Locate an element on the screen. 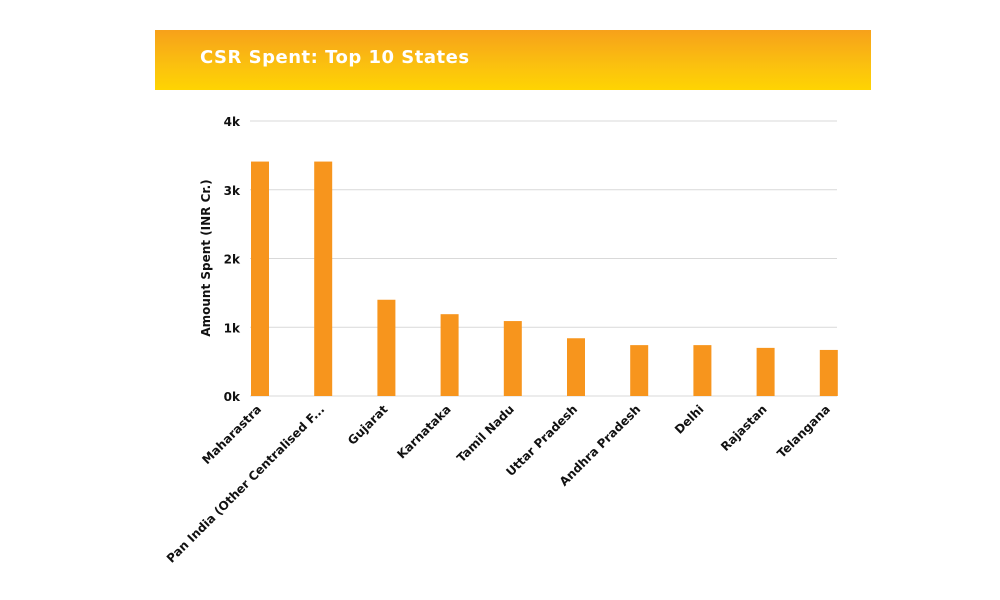  x-tick-label: Delhi is located at coordinates (689, 419).